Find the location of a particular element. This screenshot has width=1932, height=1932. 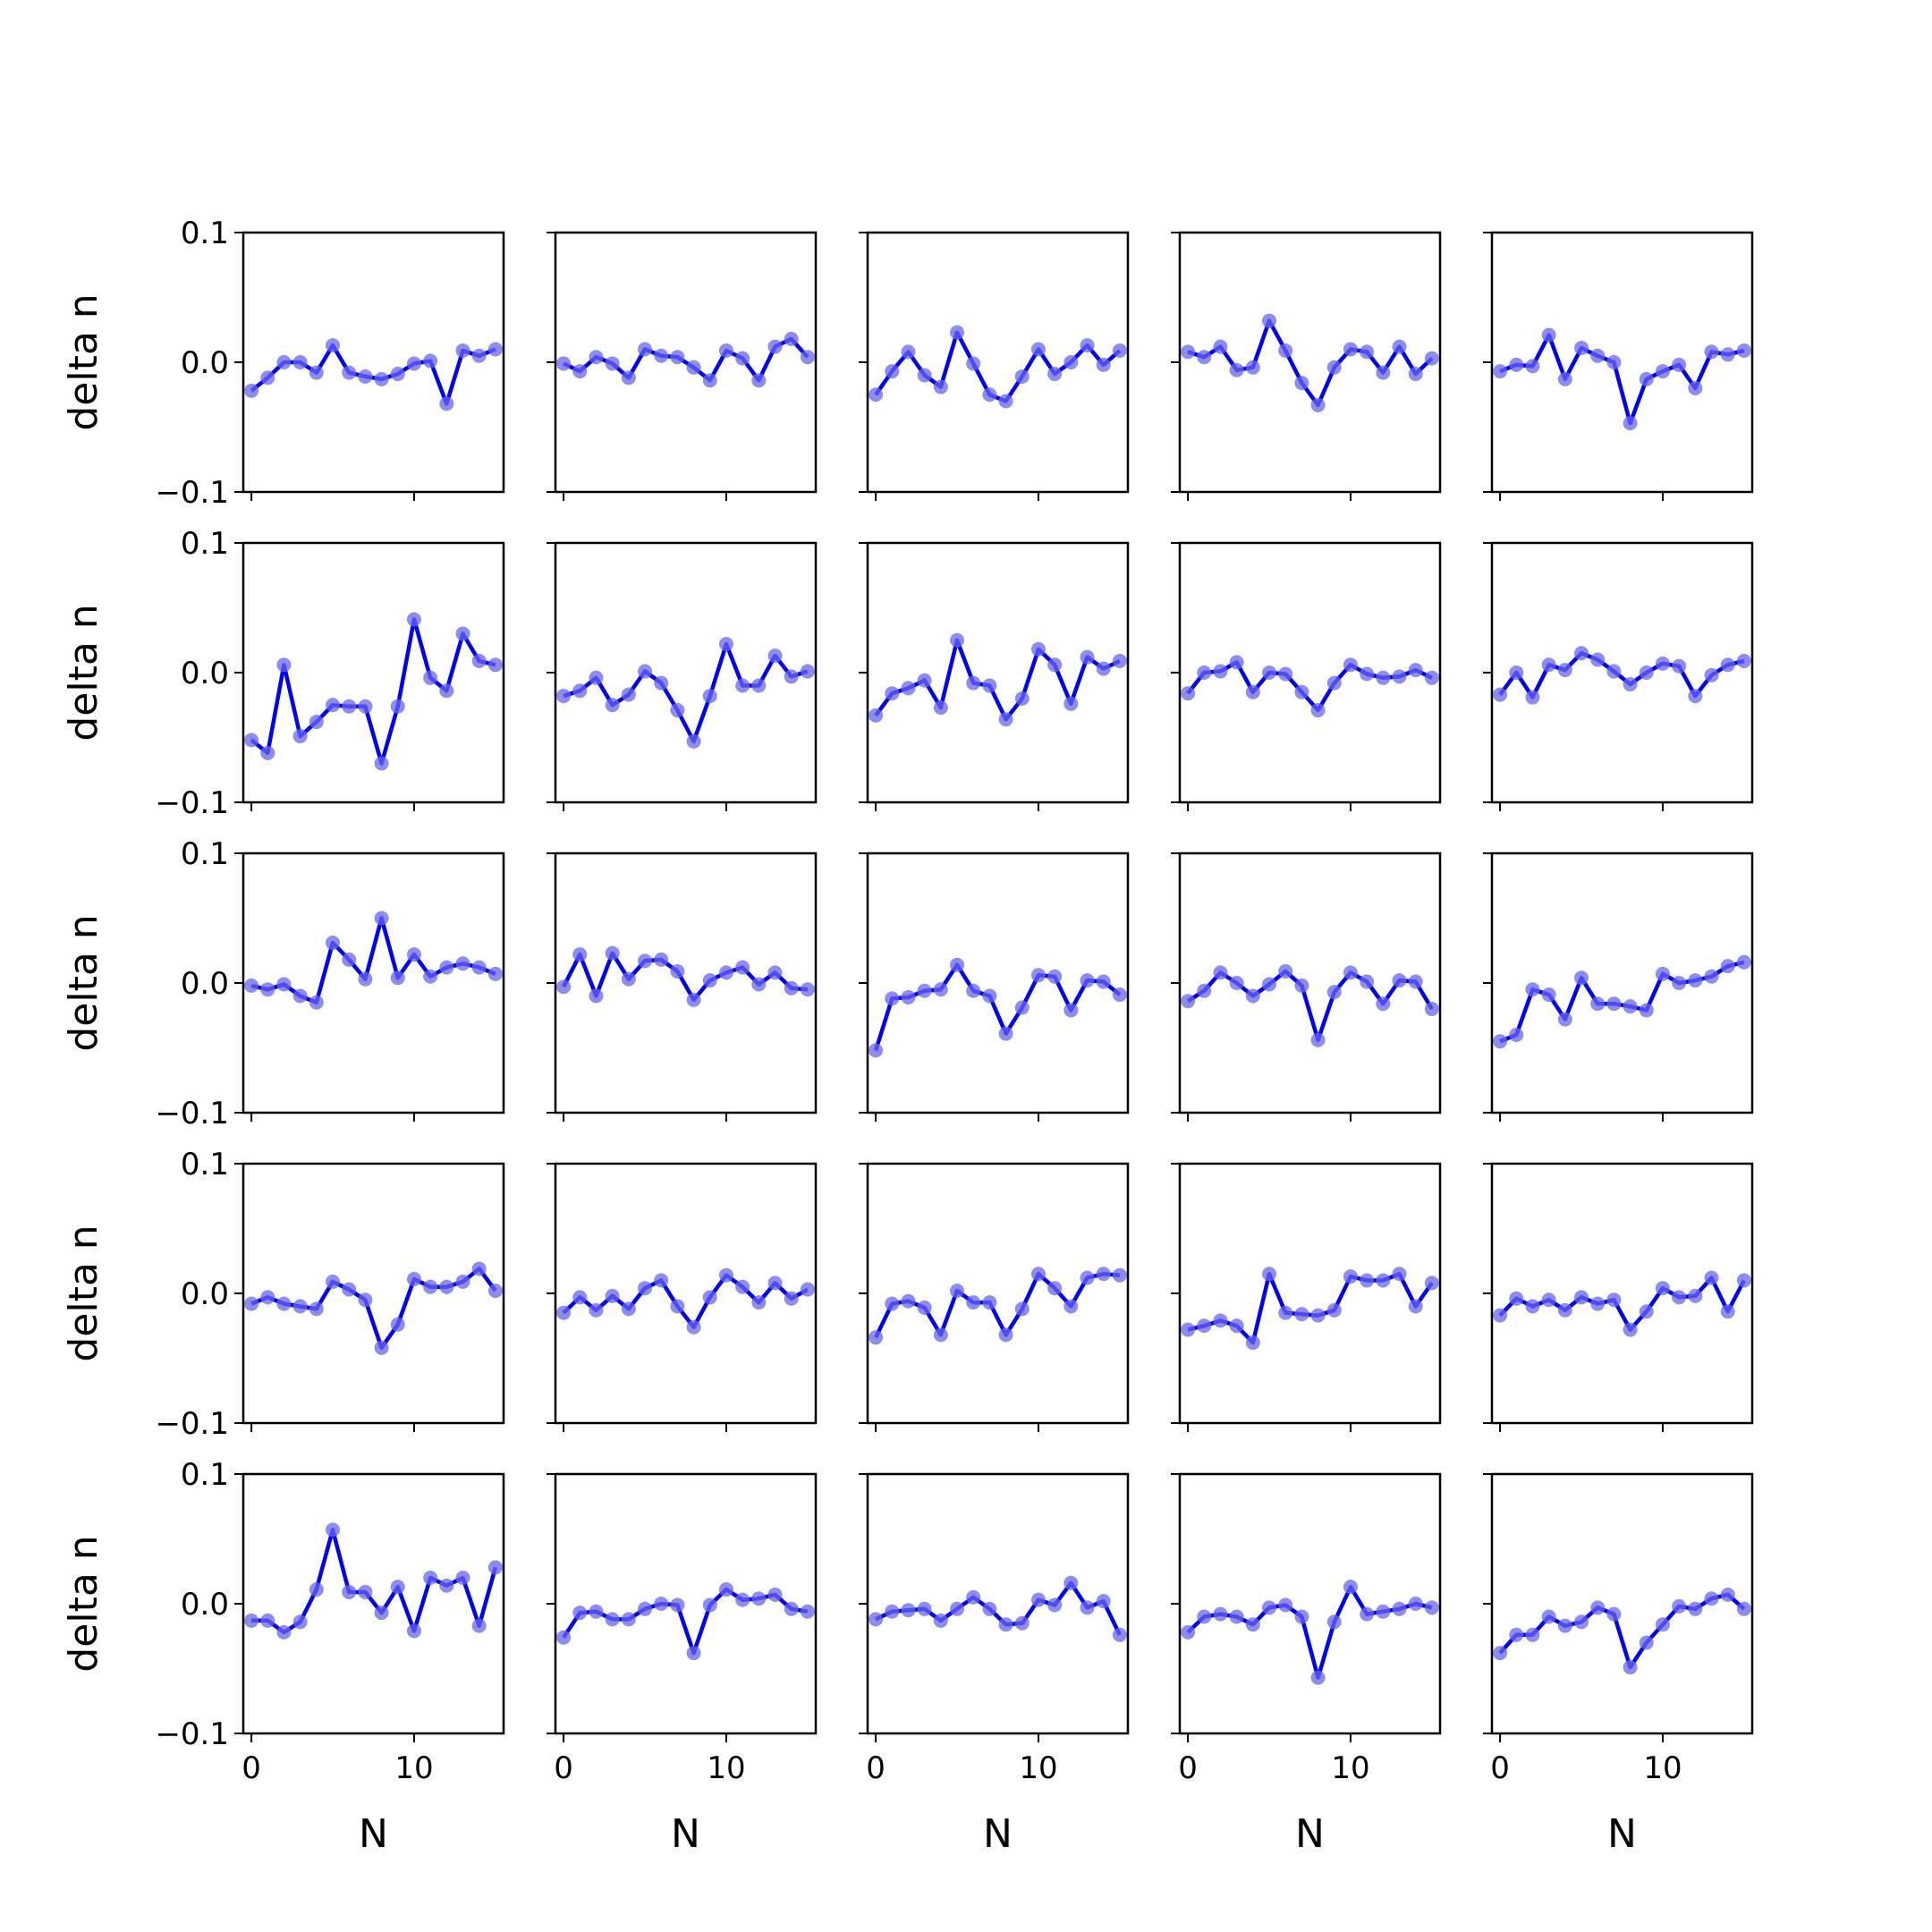

x-axis-label: N is located at coordinates (1622, 1834).